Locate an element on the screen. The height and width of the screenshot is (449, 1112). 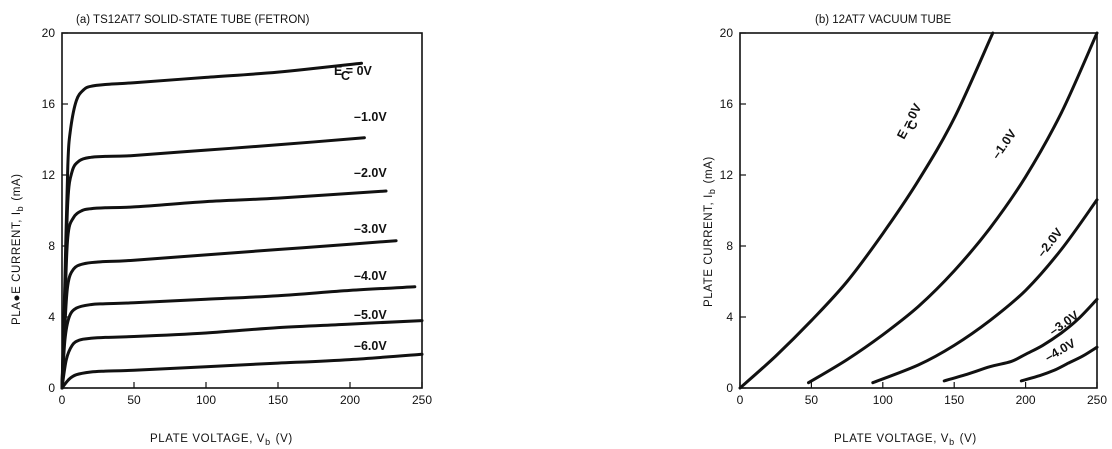
chart-a-ylabel: PLA●E CURRENT, Ib(mA) is located at coordinates (18, 249).